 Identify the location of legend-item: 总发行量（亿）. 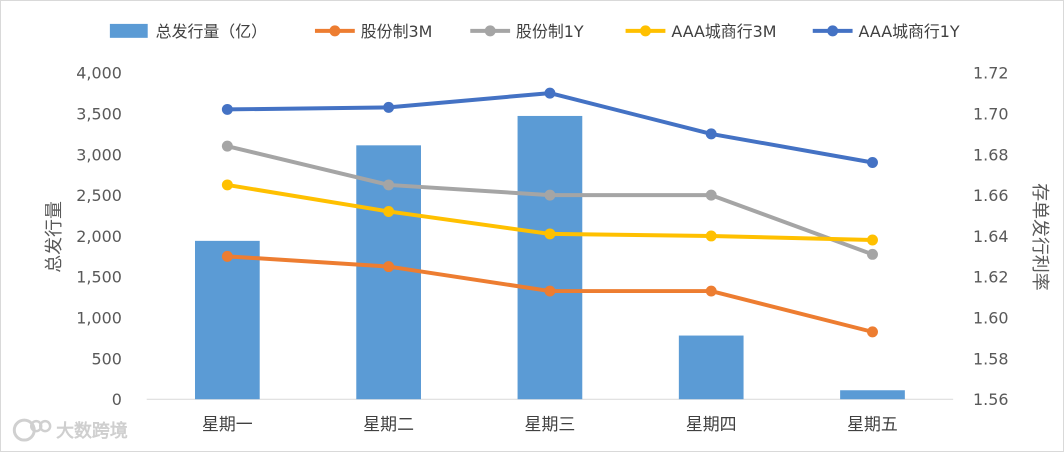
(188, 31).